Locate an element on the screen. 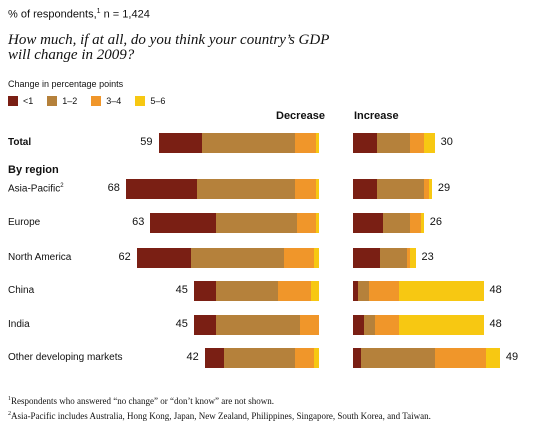 Image resolution: width=545 pixels, height=428 pixels. increase-total-label: 23 is located at coordinates (427, 257).